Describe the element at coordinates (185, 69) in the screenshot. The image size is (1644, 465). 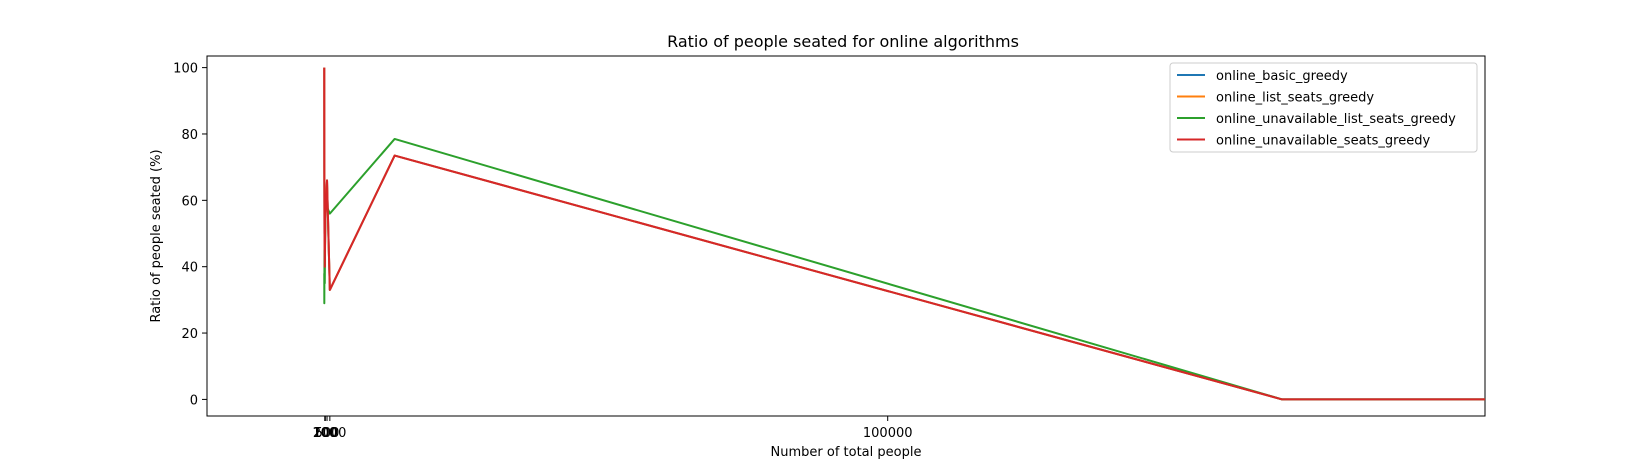
I see `y-tick-label: 100` at that location.